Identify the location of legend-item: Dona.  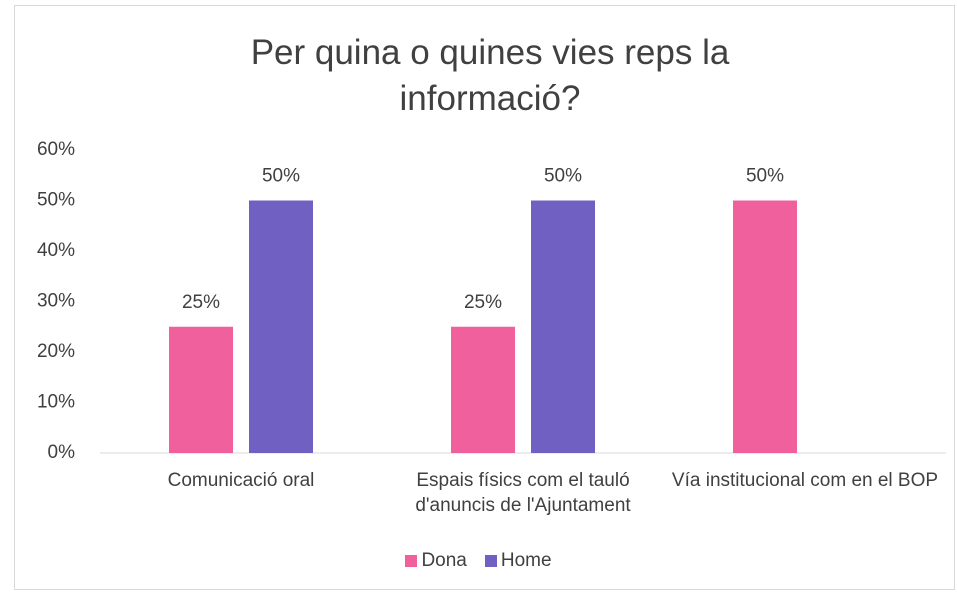
(436, 561).